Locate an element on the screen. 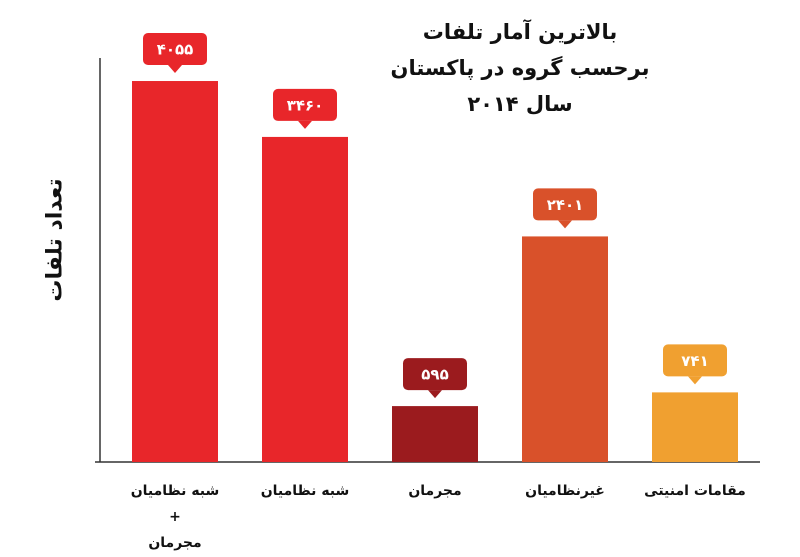  value-label-box: ۴۰۵۵ is located at coordinates (175, 53).